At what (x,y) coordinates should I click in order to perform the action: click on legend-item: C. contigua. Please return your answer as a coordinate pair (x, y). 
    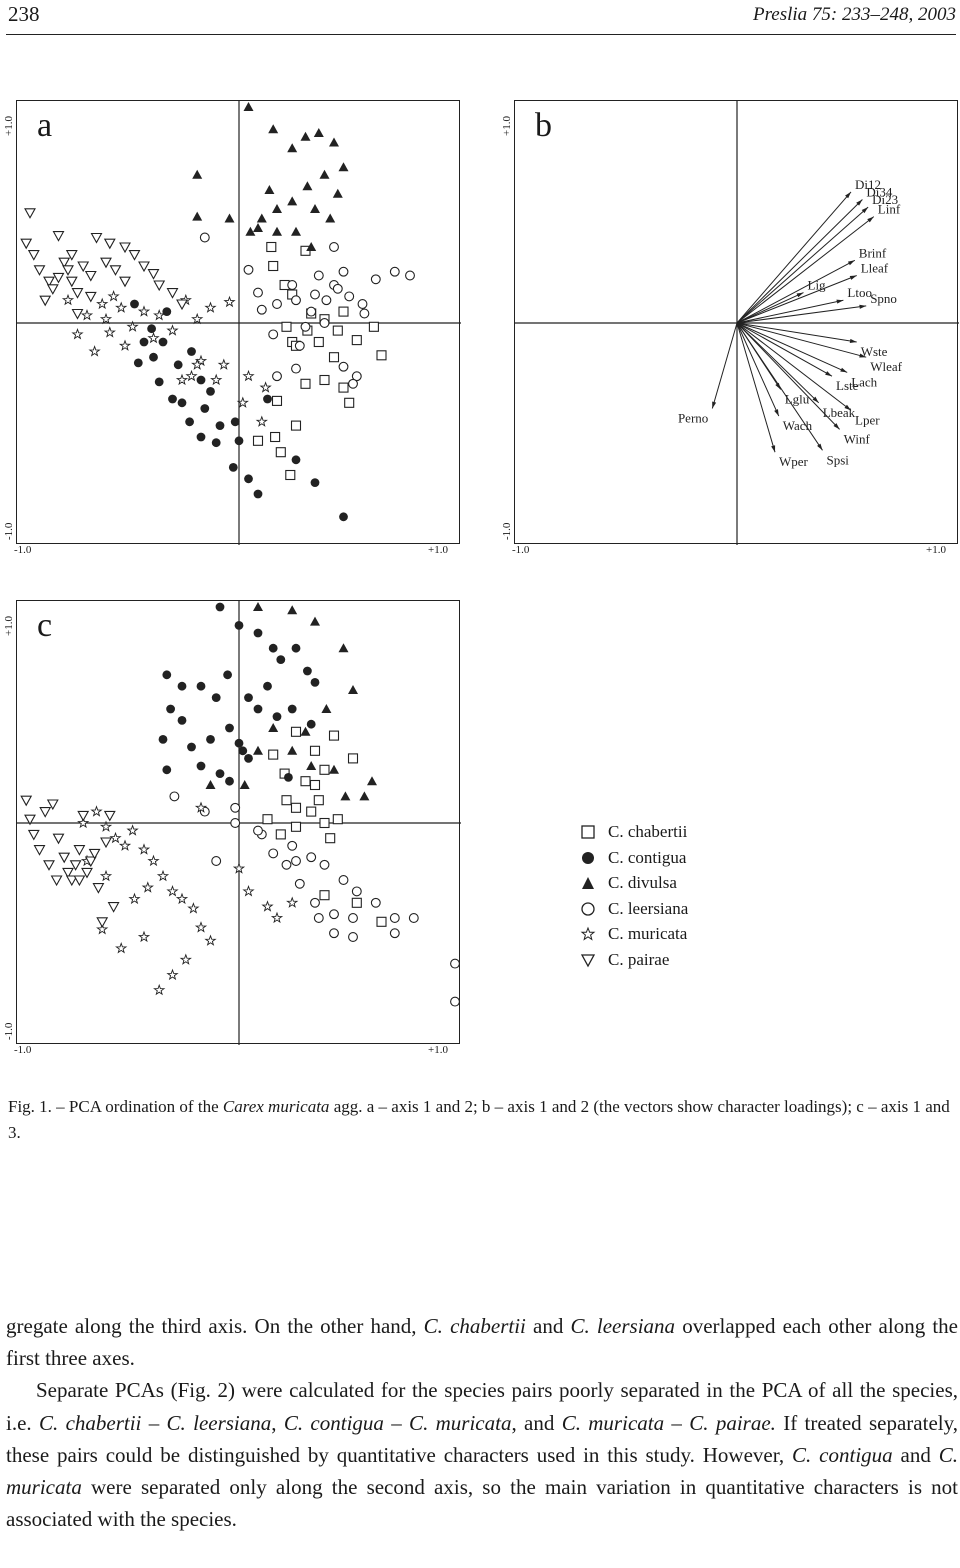
    Looking at the image, I should click on (660, 861).